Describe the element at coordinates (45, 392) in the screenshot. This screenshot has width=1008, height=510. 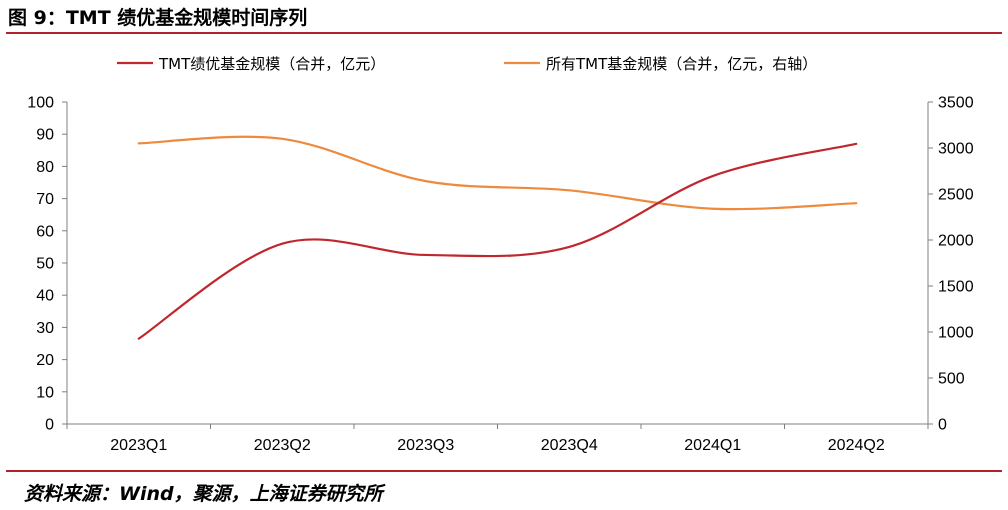
I see `left-tick-label: 10` at that location.